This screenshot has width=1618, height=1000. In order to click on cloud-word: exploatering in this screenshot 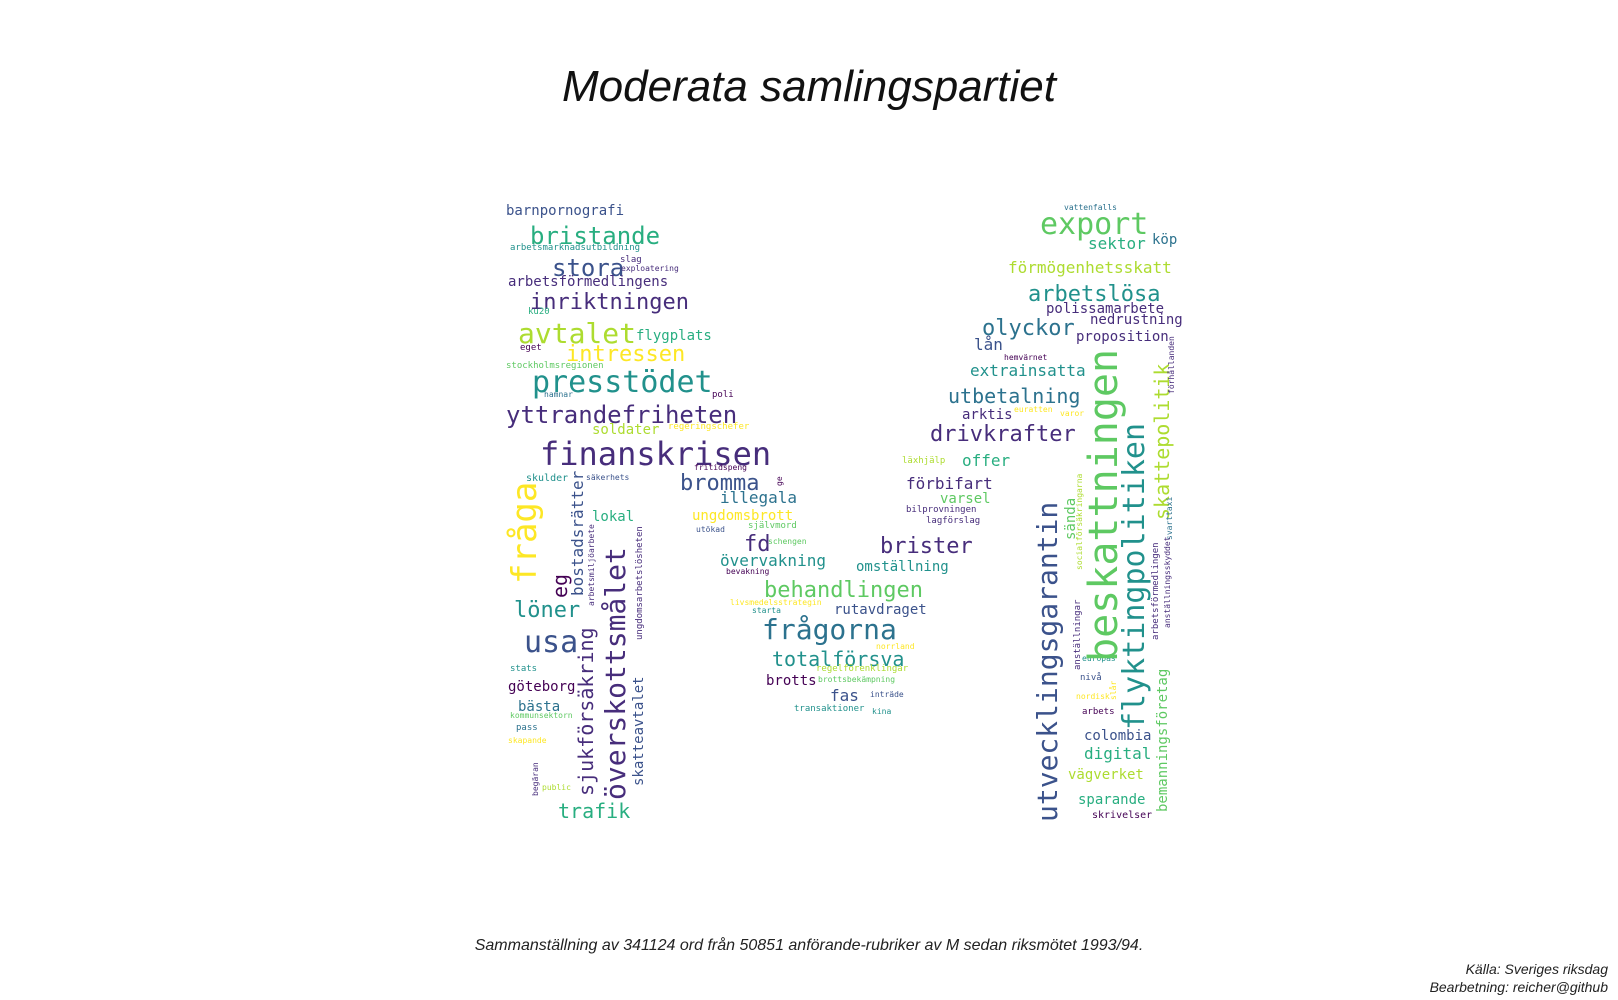, I will do `click(650, 268)`.